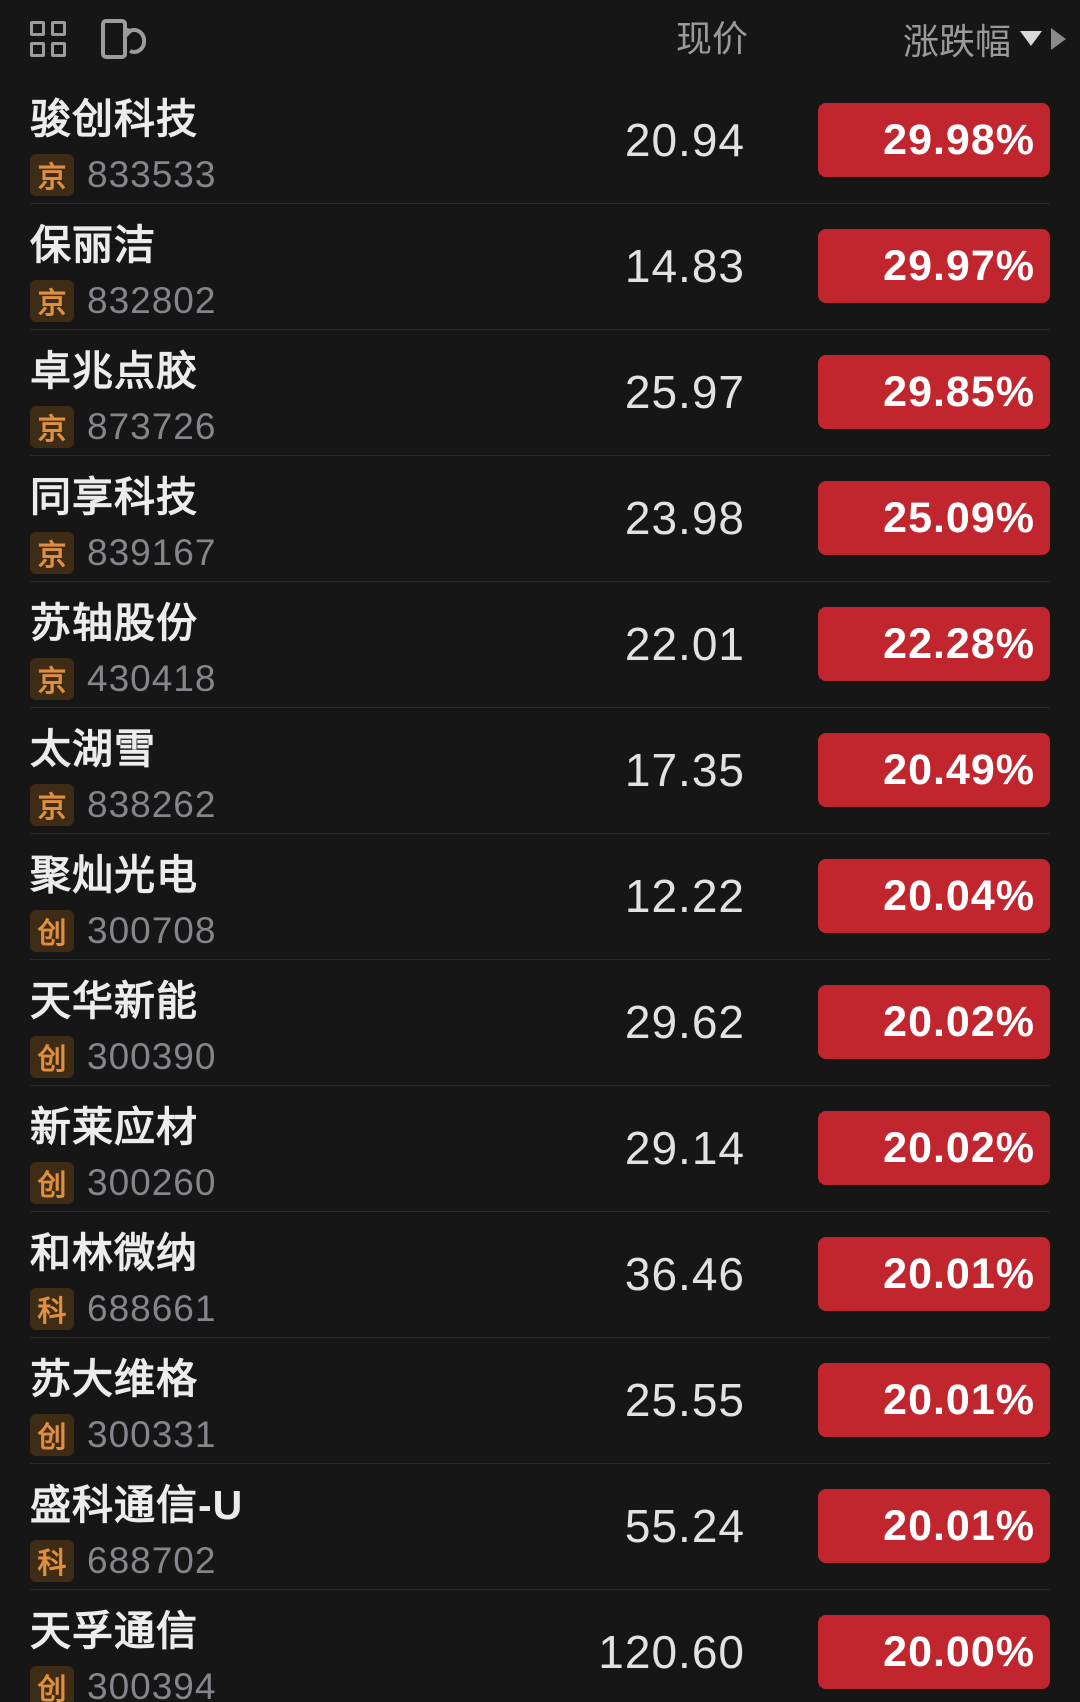  Describe the element at coordinates (48, 38) in the screenshot. I see `grid-layout-icon` at that location.